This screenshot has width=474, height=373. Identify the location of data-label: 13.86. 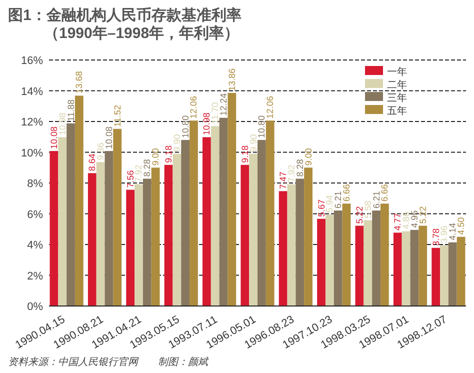
(231, 79).